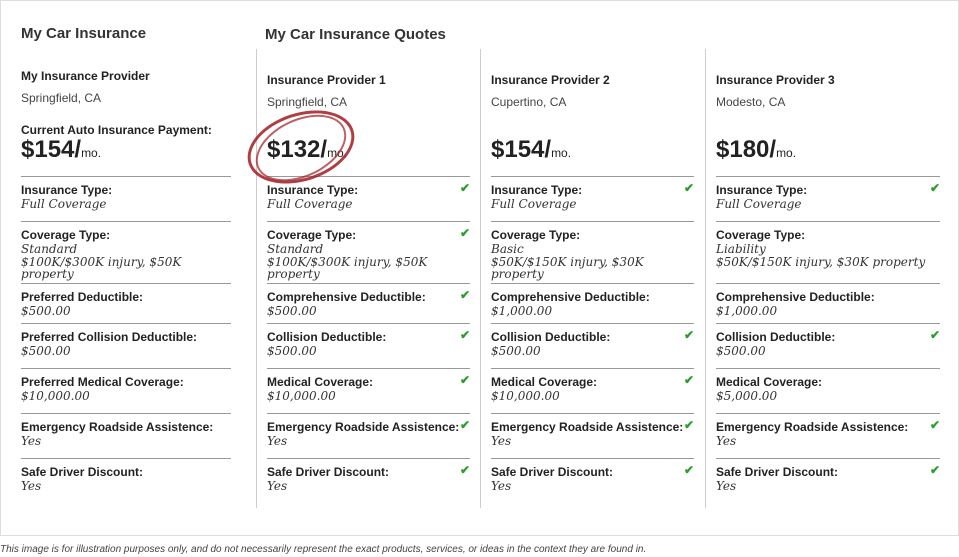 This screenshot has height=557, width=959. Describe the element at coordinates (746, 149) in the screenshot. I see `price-value: $180/` at that location.